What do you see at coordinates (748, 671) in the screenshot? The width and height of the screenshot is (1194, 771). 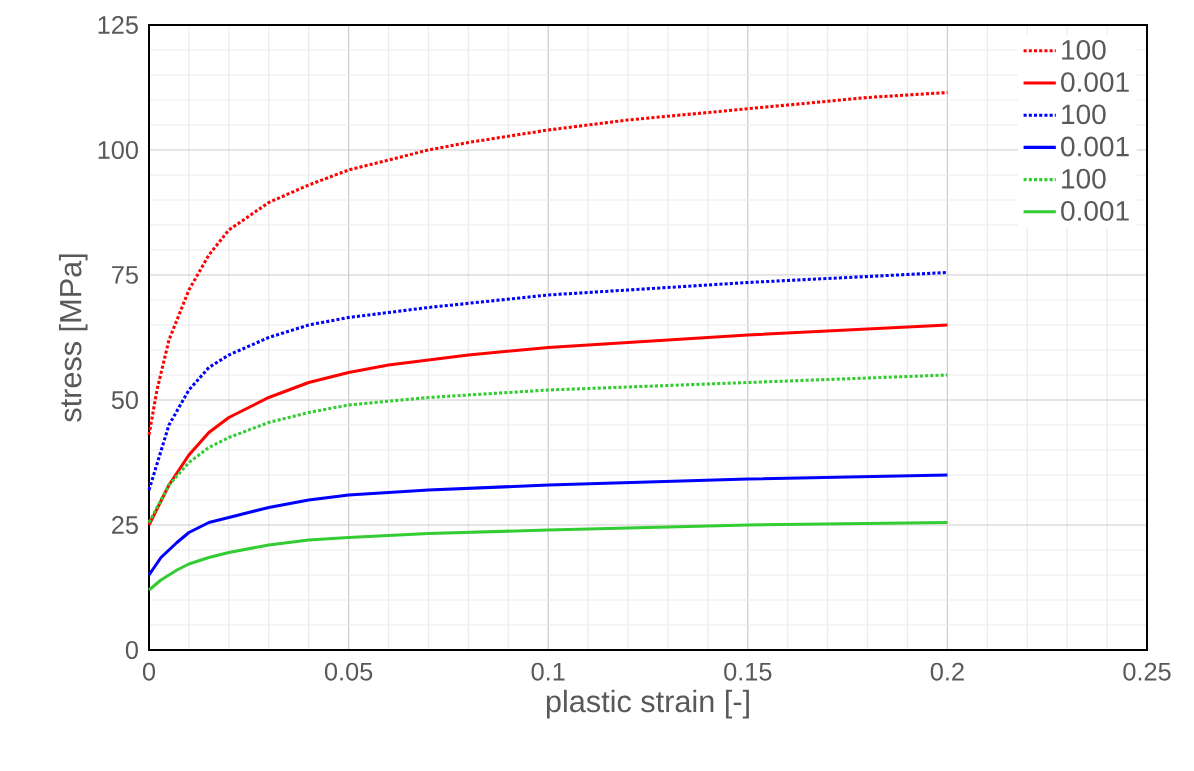 I see `x-tick-label: 0.15` at bounding box center [748, 671].